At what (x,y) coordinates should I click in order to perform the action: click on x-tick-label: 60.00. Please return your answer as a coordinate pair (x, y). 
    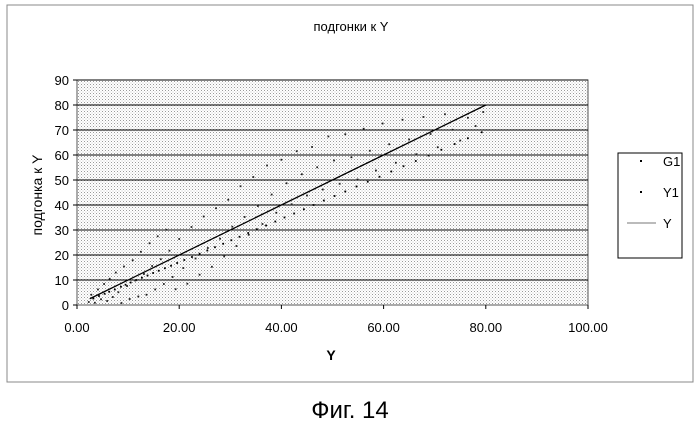
    Looking at the image, I should click on (383, 327).